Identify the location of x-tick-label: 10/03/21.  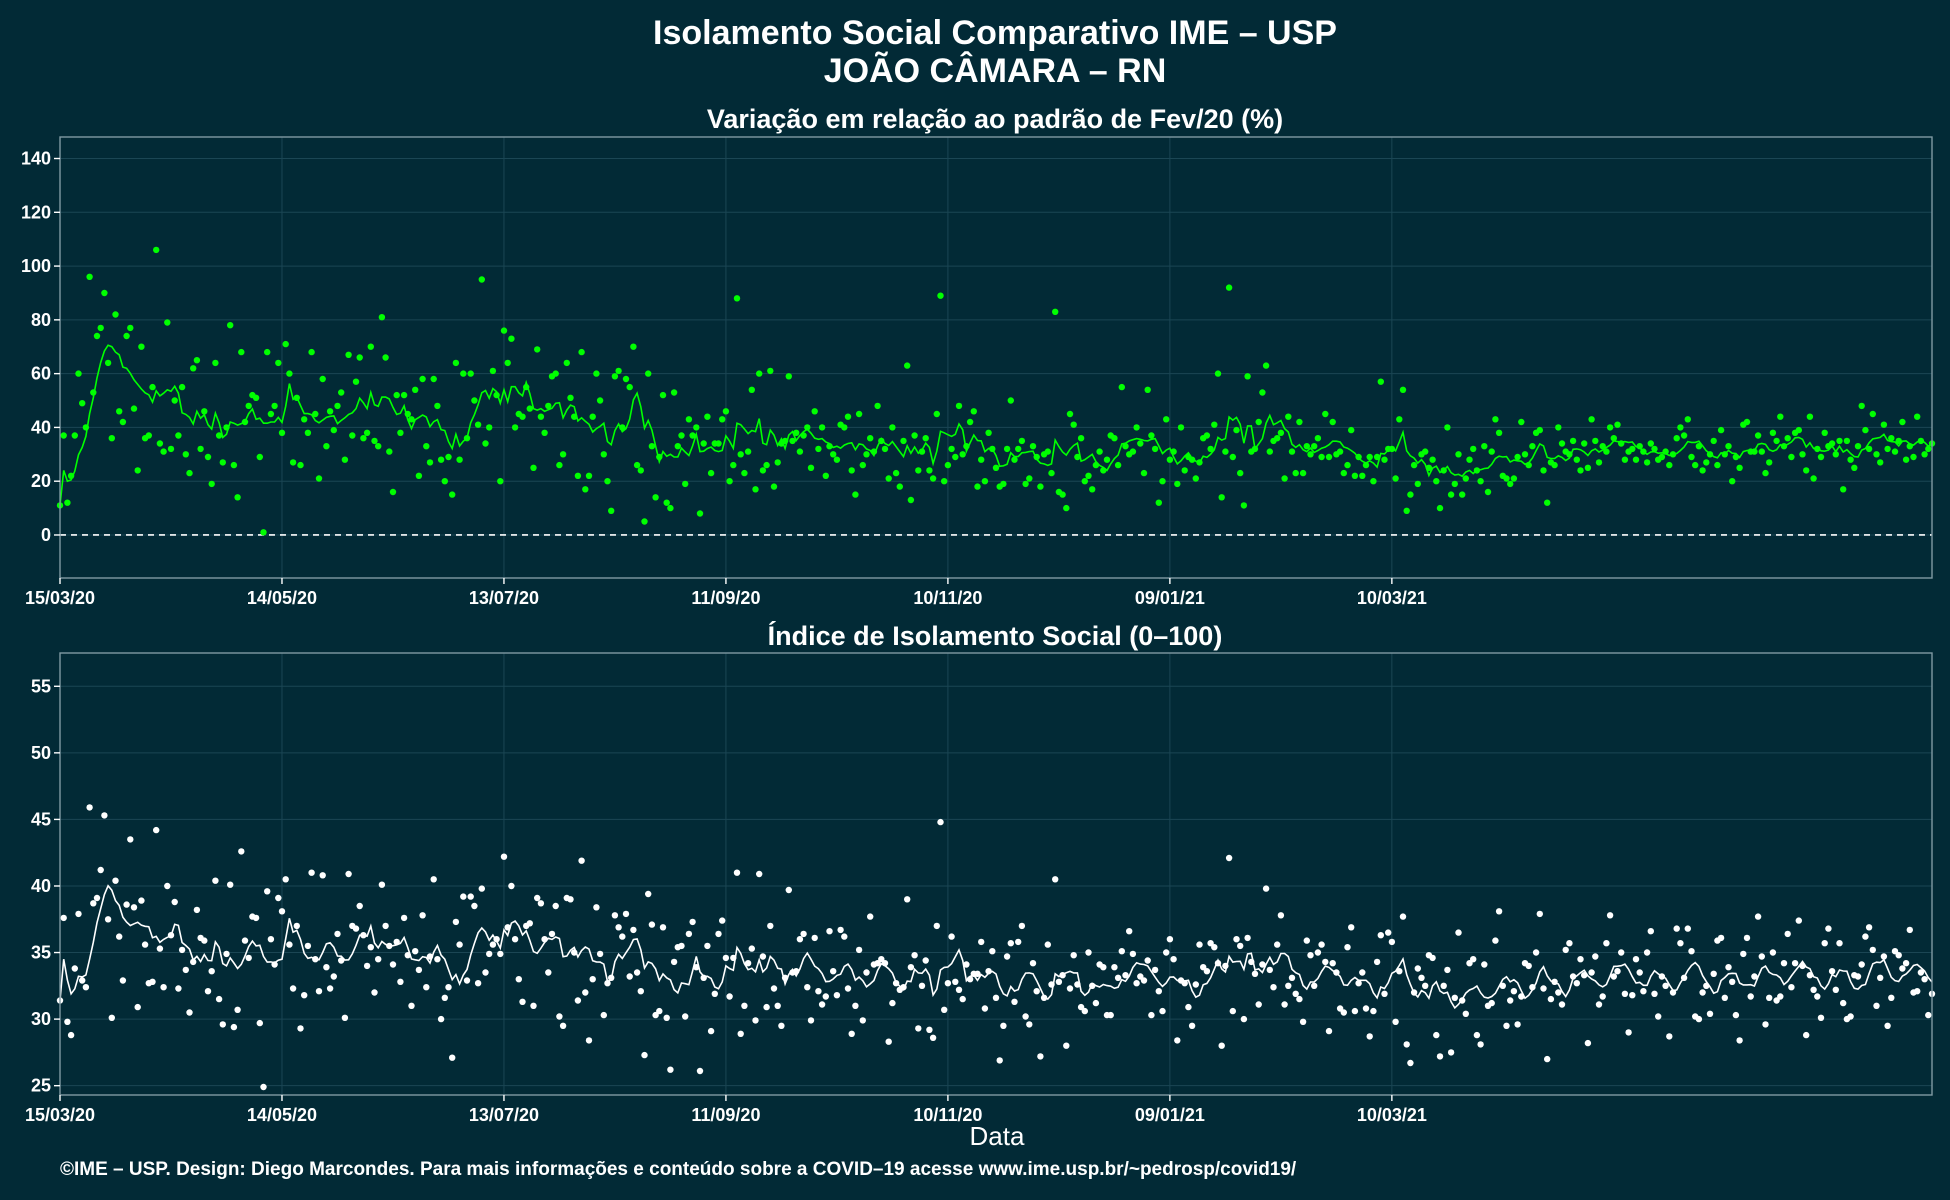
(1392, 1115).